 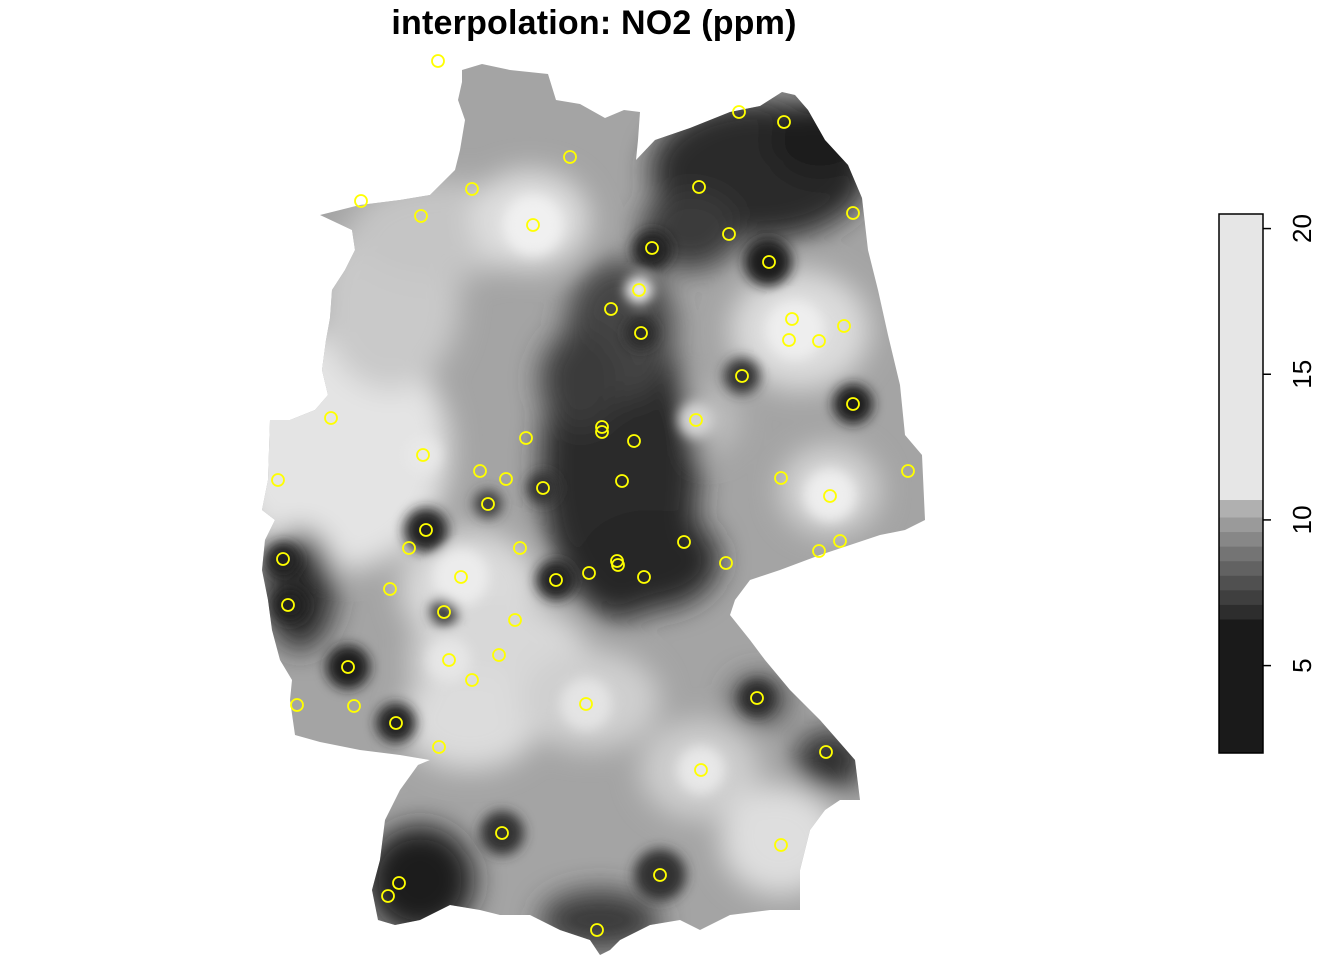 I want to click on legend-tick-label: 15, so click(x=1302, y=374).